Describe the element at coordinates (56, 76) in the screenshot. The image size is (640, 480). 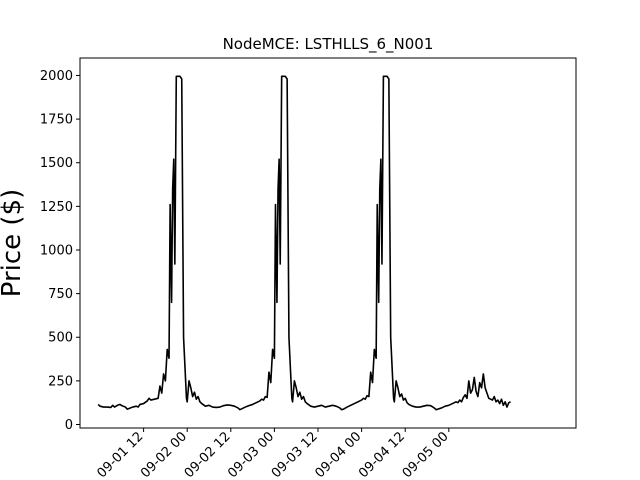
I see `y-tick-label: 2000` at that location.